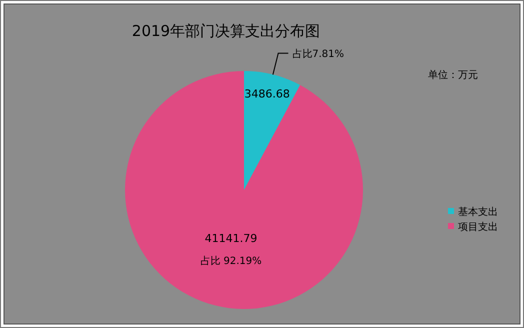 The width and height of the screenshot is (524, 328). I want to click on data-label: 41141.79, so click(231, 238).